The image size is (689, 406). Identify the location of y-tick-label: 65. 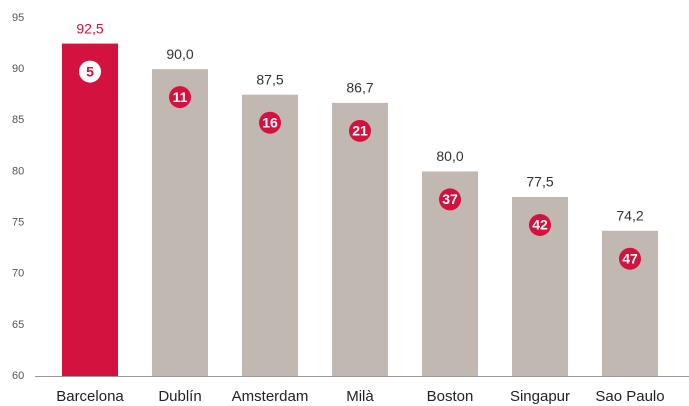
(18, 325).